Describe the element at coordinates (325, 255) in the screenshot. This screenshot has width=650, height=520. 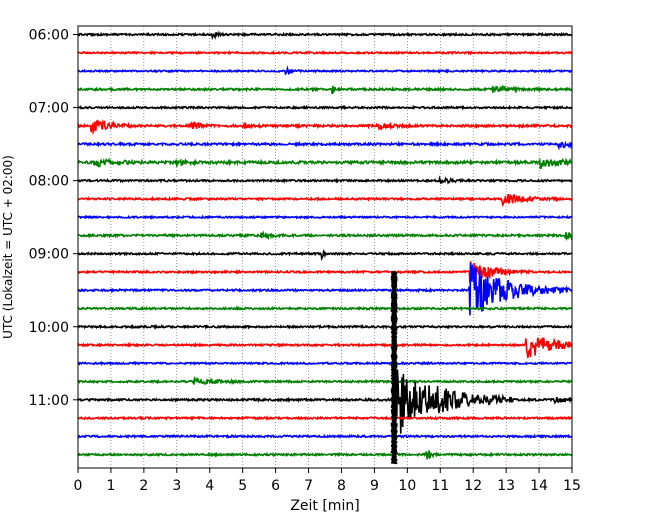
I see `trace-09:00` at that location.